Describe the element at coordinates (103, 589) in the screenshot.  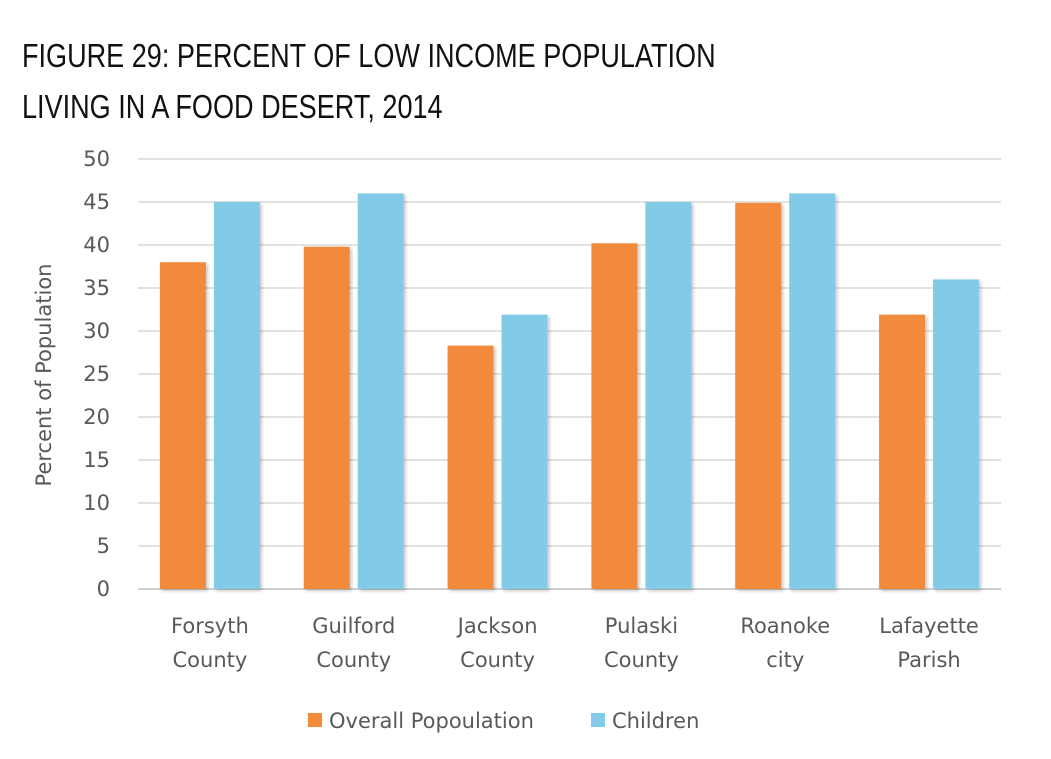
I see `y-tick-label: 0` at that location.